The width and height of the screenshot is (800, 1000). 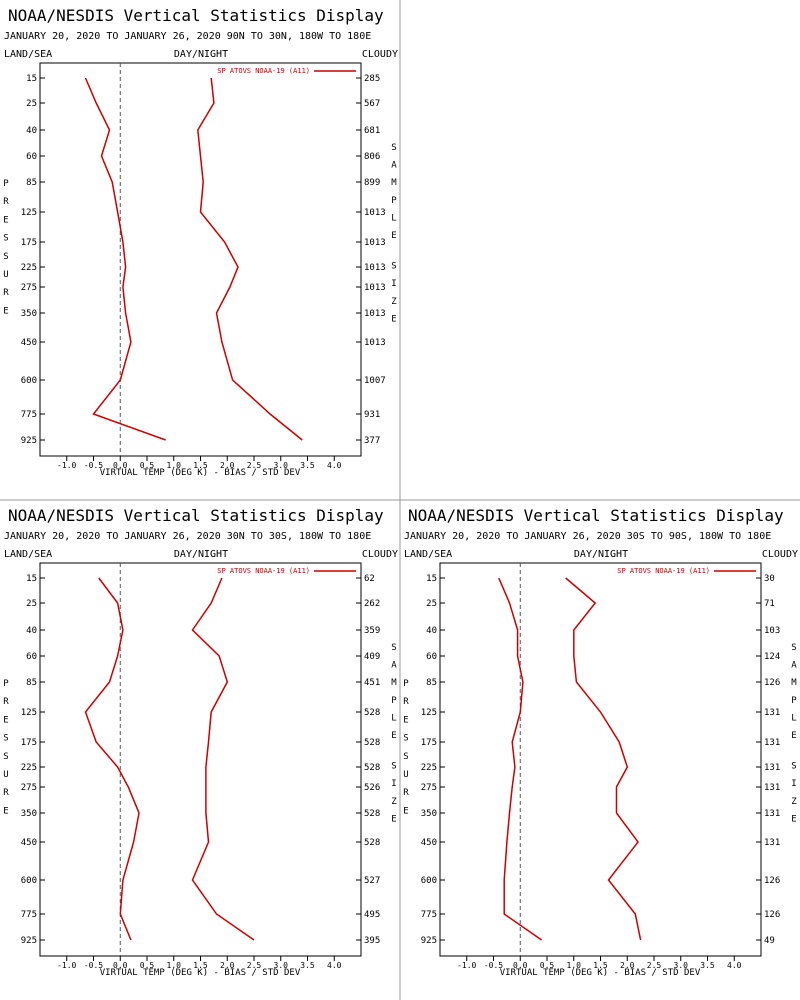 I want to click on x-tick-label: -1.0, so click(x=466, y=965).